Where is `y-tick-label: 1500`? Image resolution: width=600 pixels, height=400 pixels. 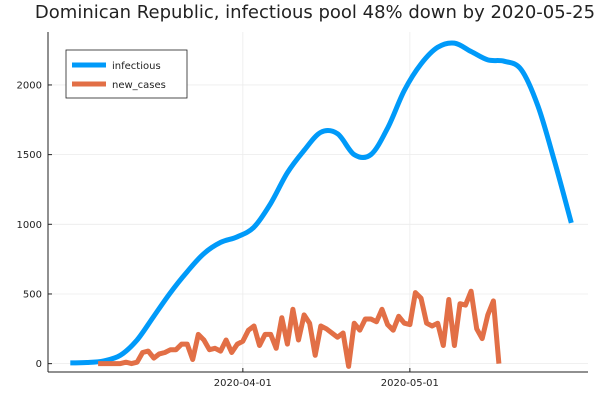 y-tick-label: 1500 is located at coordinates (29, 155).